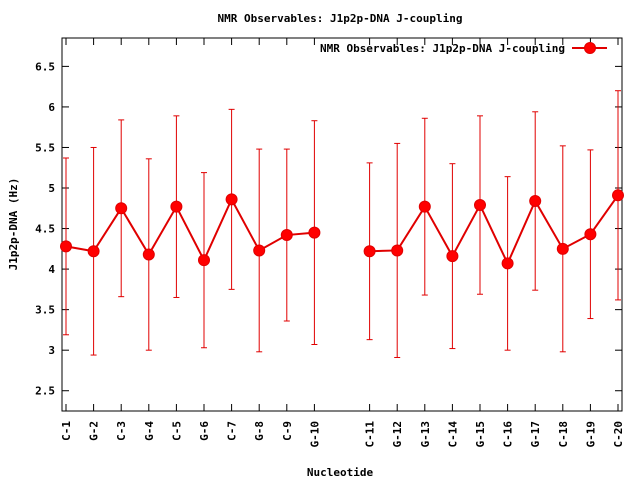 The width and height of the screenshot is (640, 480). I want to click on x-tick-label: G-12, so click(397, 434).